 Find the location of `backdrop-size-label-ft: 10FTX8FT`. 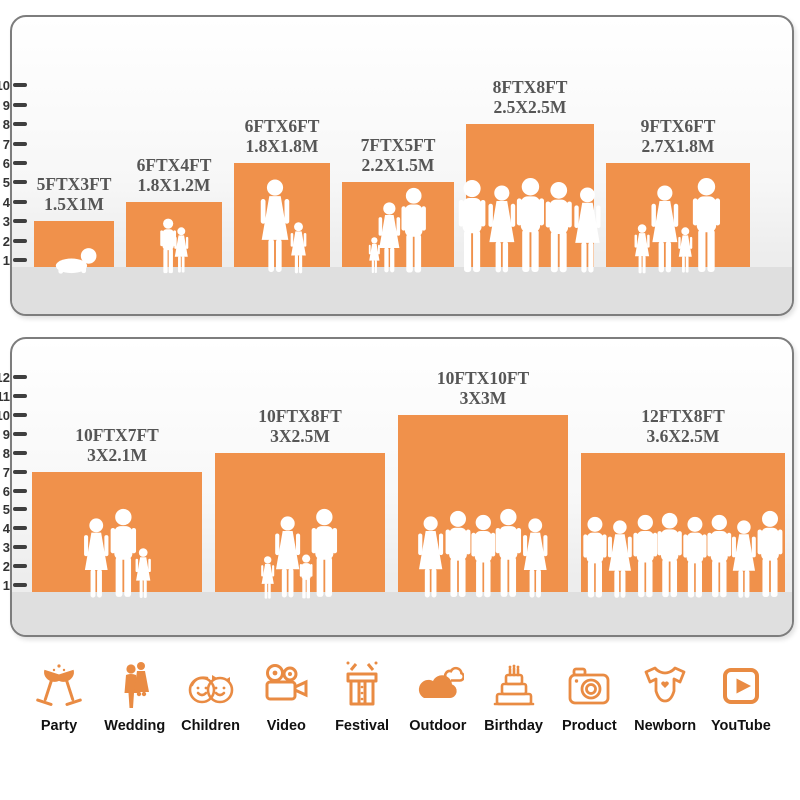

backdrop-size-label-ft: 10FTX8FT is located at coordinates (300, 415).